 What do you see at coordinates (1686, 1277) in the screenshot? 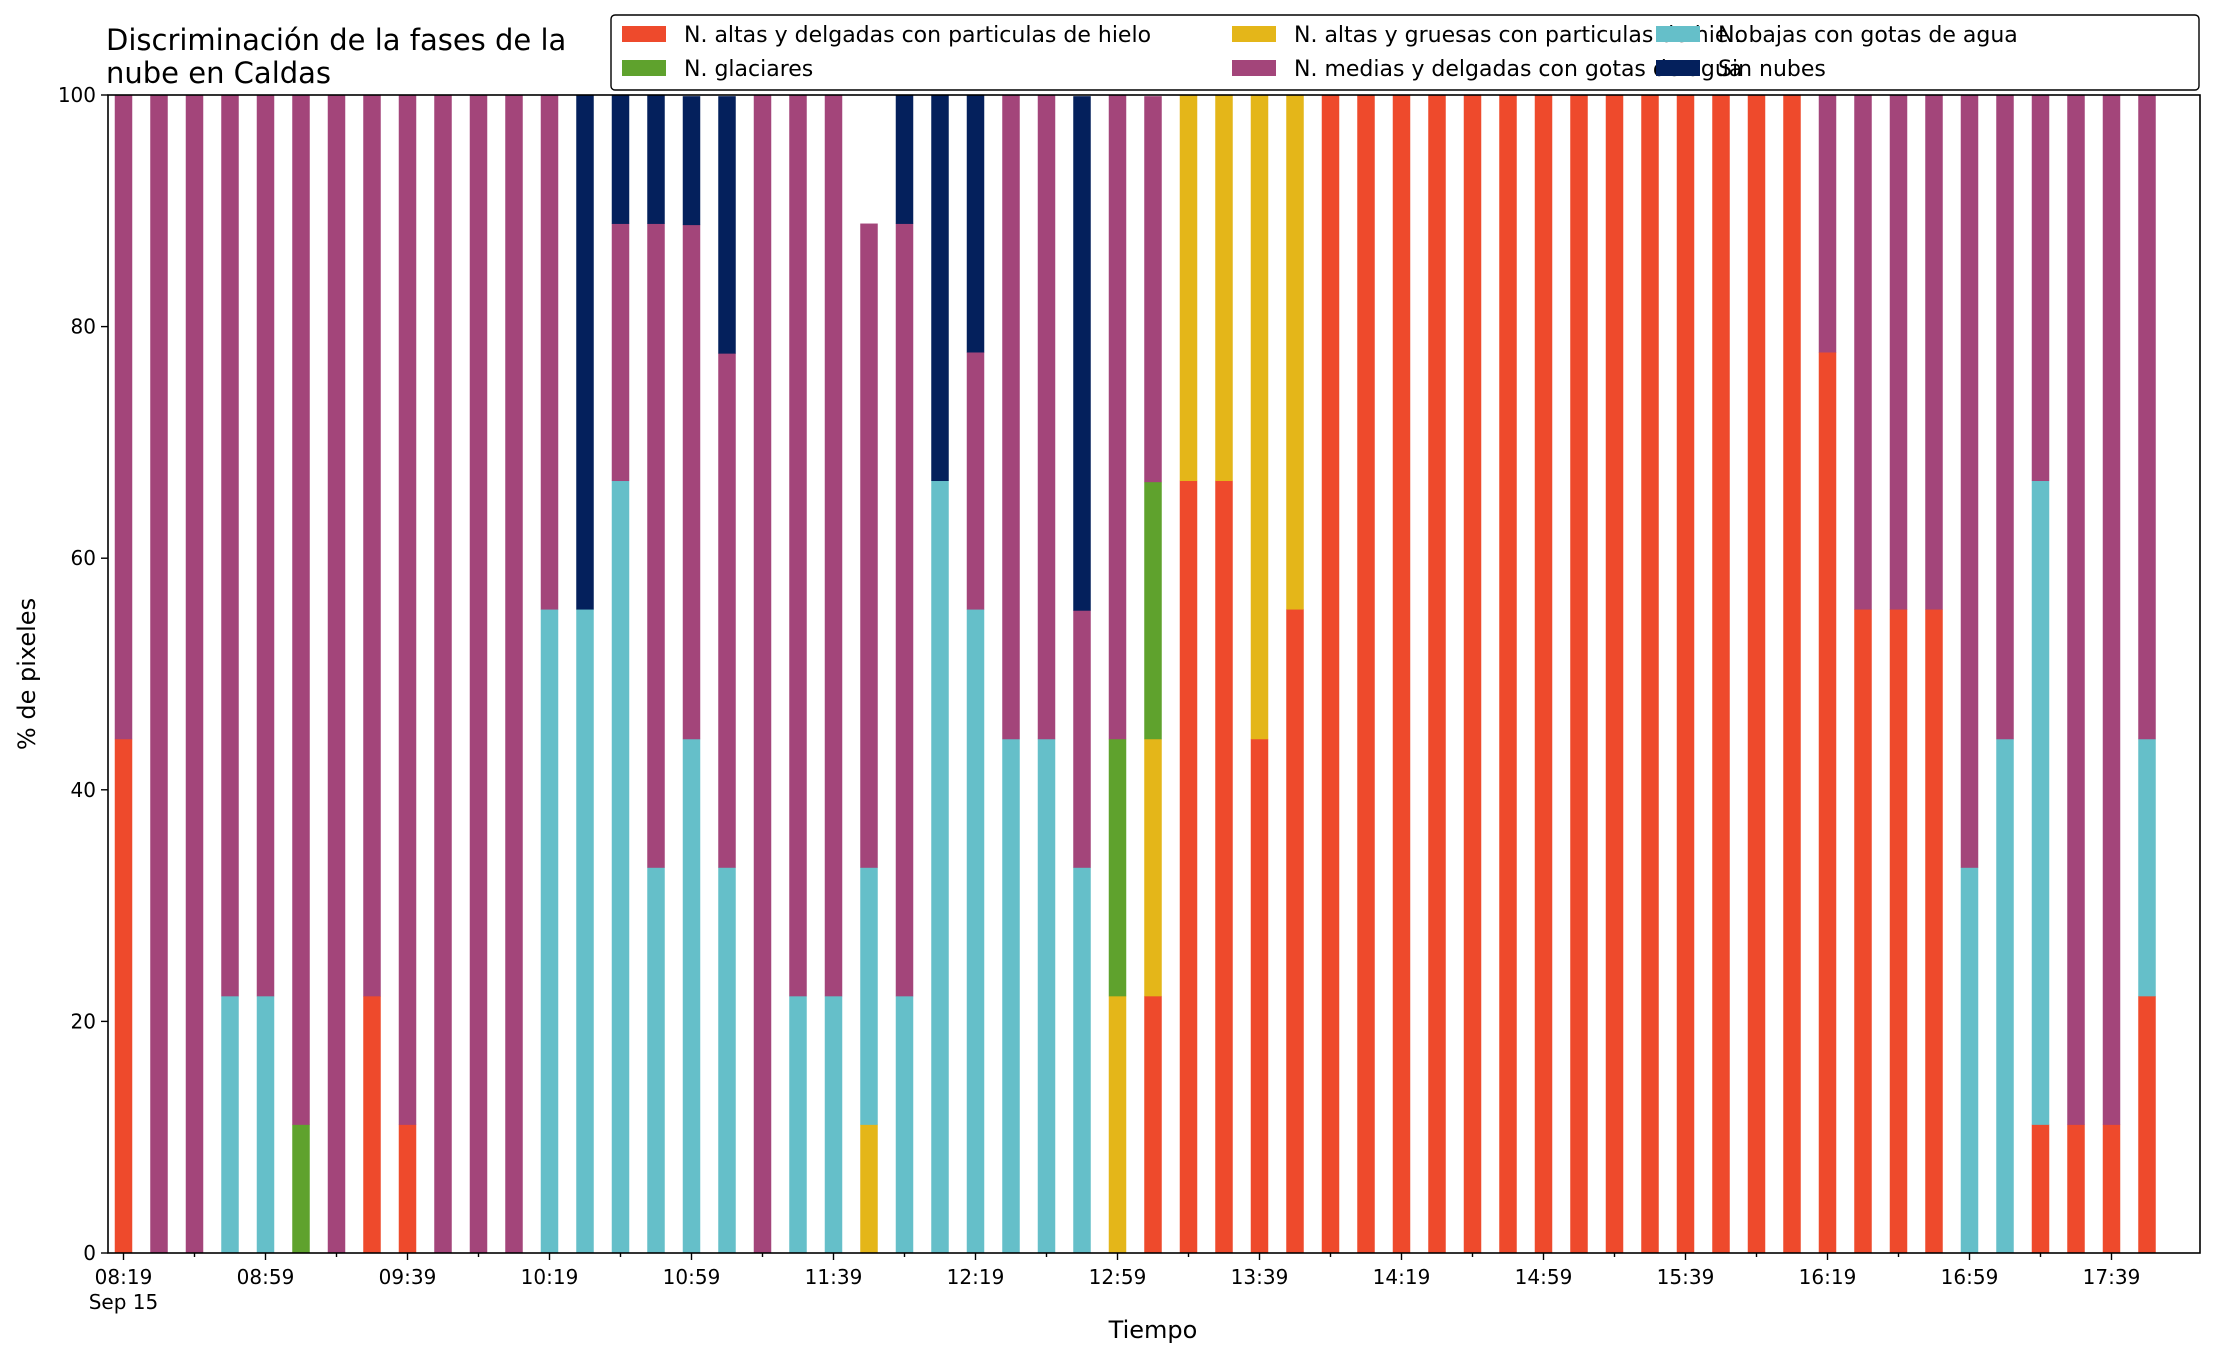
I see `x-tick-label-11: 15:39` at bounding box center [1686, 1277].